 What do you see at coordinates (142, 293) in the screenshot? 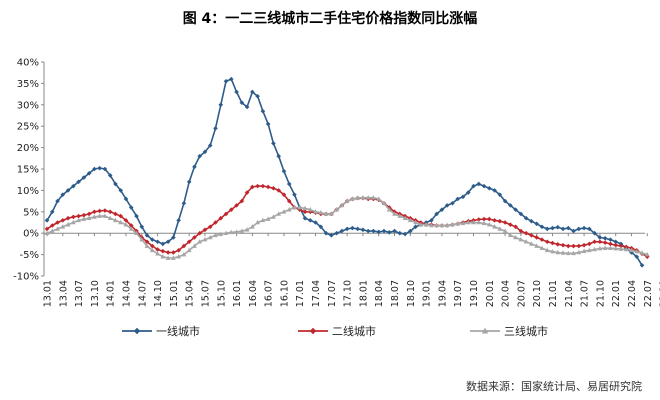
I see `x-tick-label: 14.07` at bounding box center [142, 293].